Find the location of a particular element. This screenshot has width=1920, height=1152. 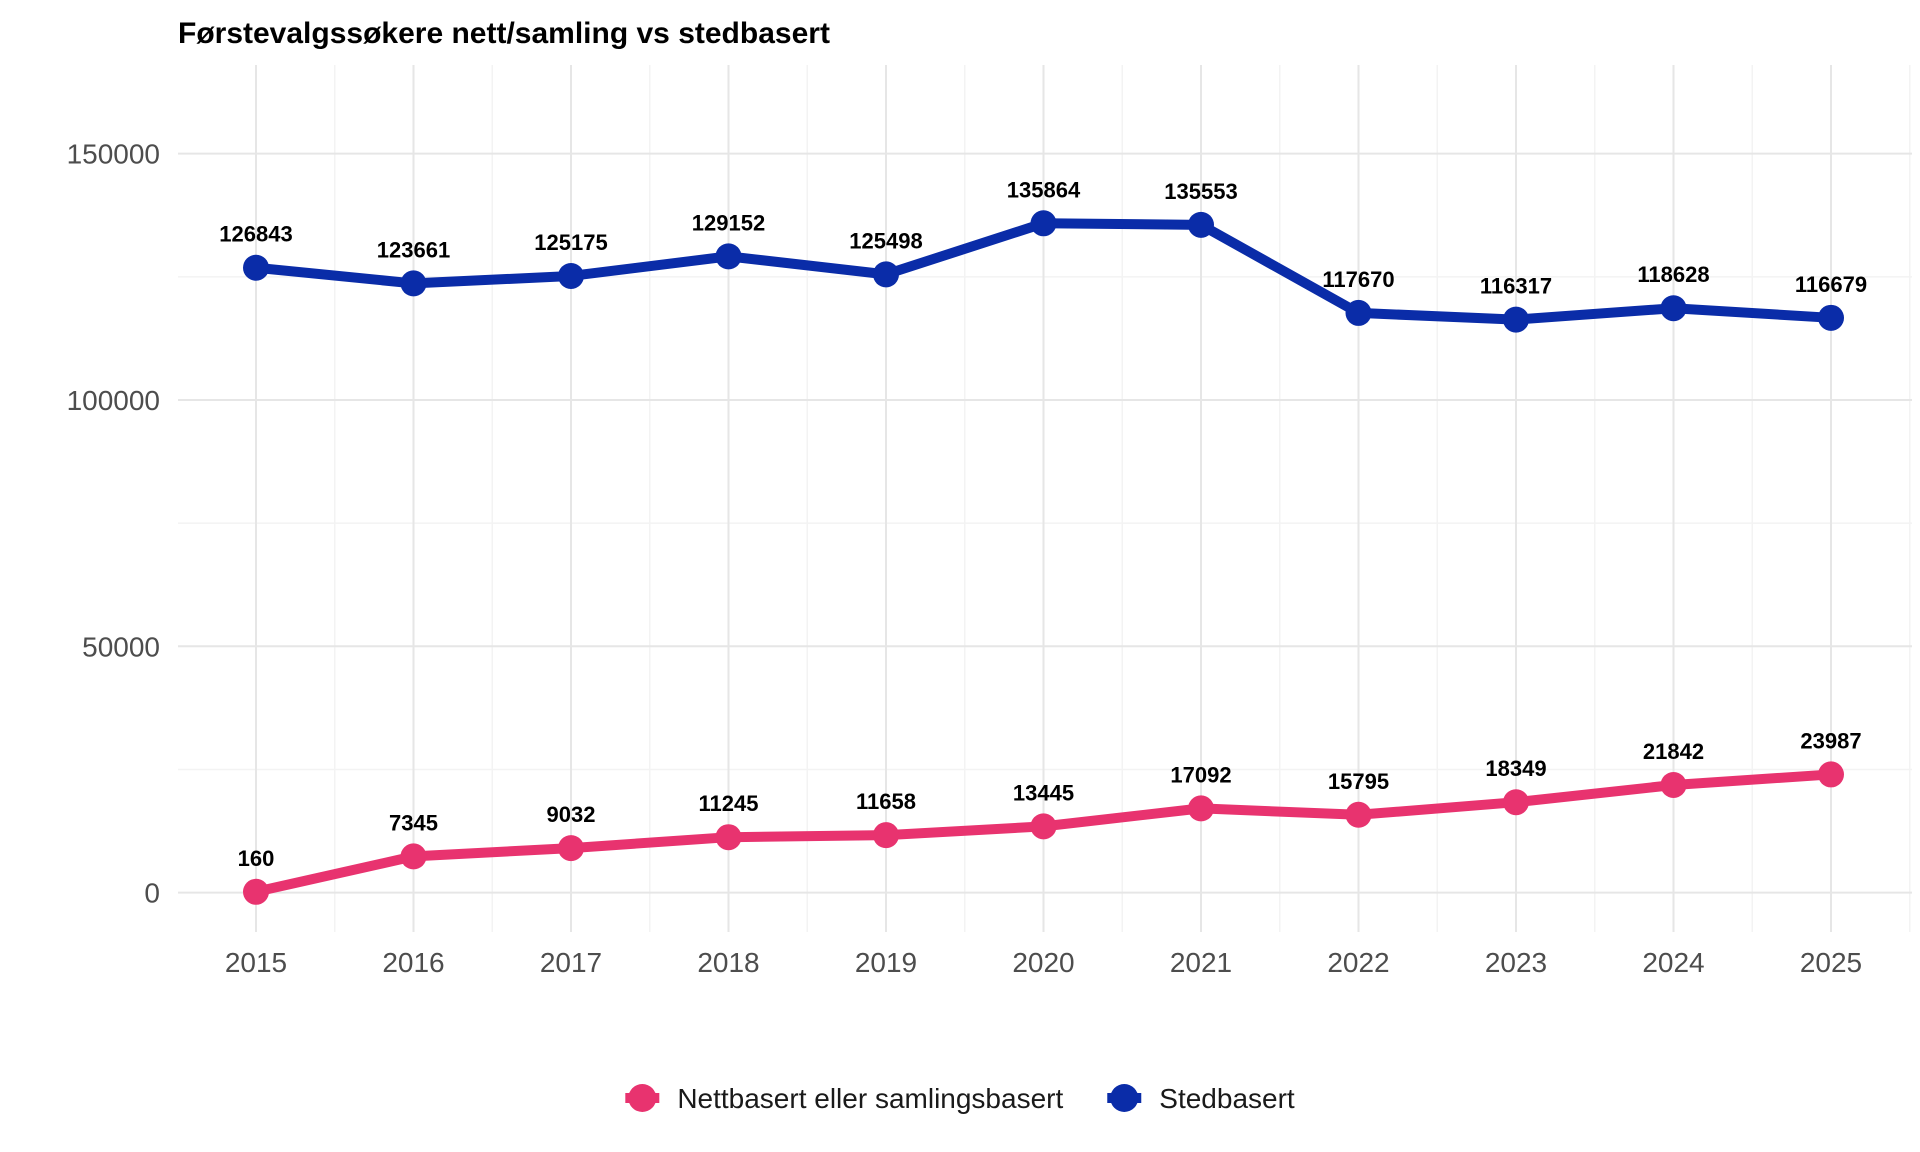

data-label: 17092 is located at coordinates (1200, 774).